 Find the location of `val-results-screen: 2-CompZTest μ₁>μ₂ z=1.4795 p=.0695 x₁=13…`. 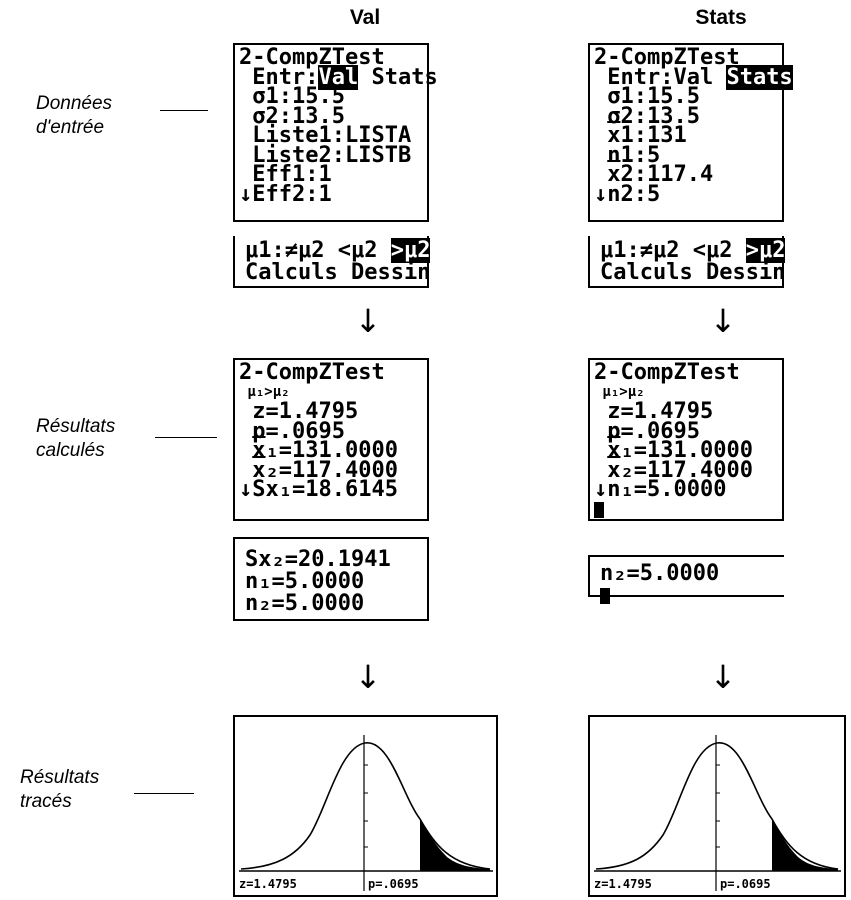

val-results-screen: 2-CompZTest μ₁>μ₂ z=1.4795 p=.0695 x₁=13… is located at coordinates (331, 439).